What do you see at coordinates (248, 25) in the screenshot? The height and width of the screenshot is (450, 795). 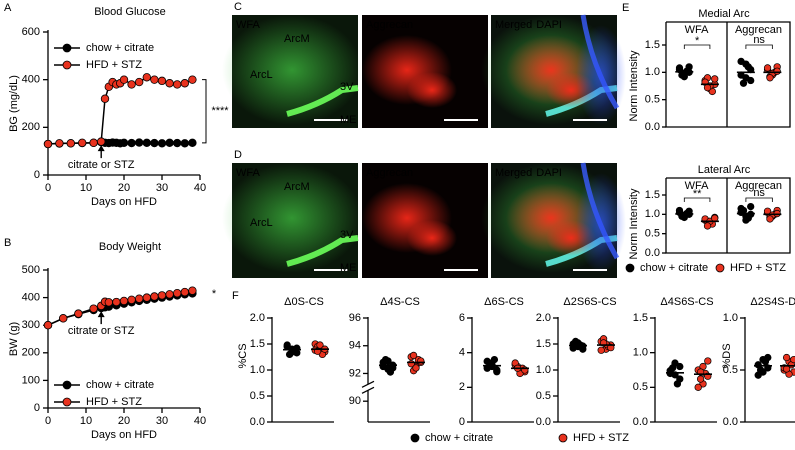 I see `channel-label: WFA` at bounding box center [248, 25].